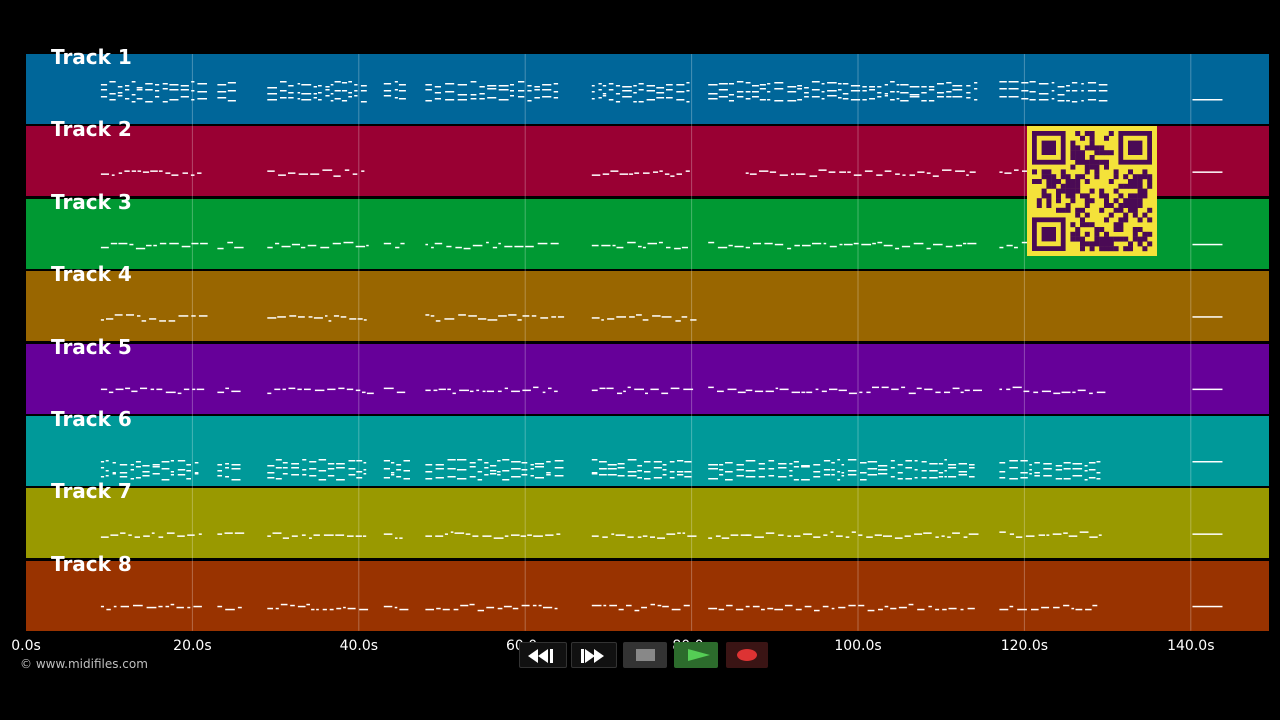  I want to click on copyright-text: © www.midifiles.com, so click(84, 664).